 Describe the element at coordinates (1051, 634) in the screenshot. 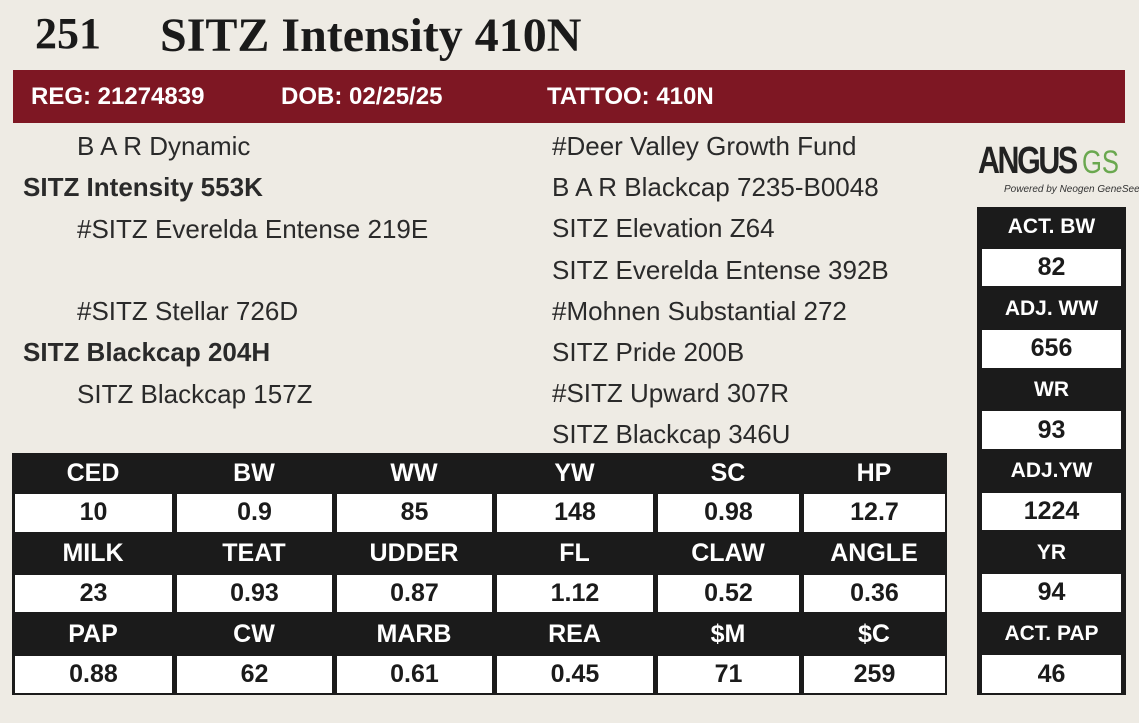

I see `stat-label: ACT. PAP` at that location.